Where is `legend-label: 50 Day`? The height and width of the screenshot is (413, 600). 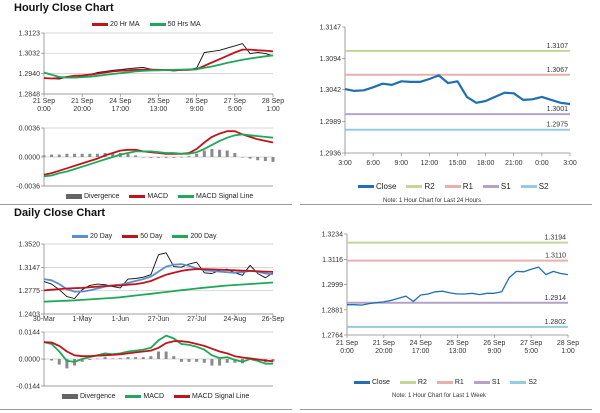 legend-label: 50 Day is located at coordinates (151, 236).